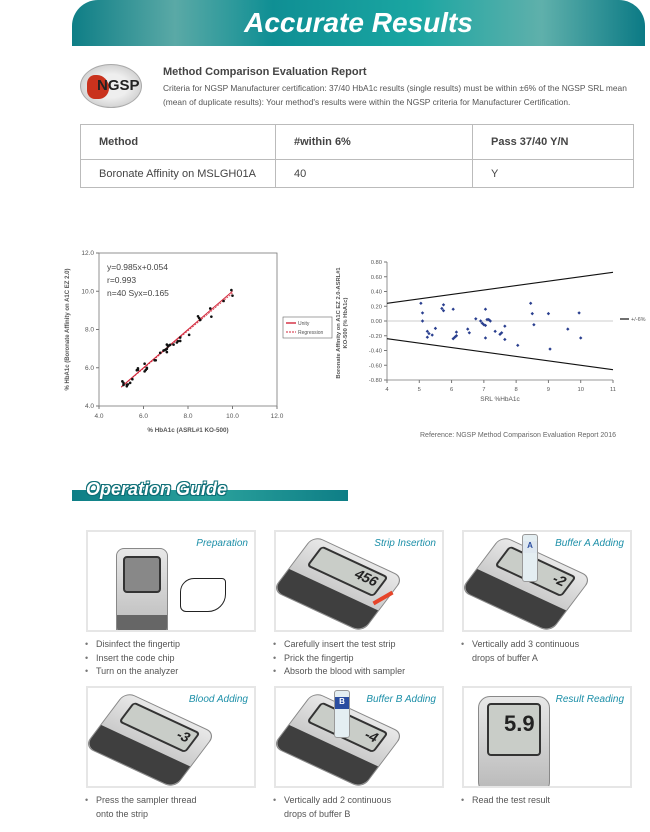 This screenshot has width=650, height=832. What do you see at coordinates (483, 390) in the screenshot?
I see `x-tick-label: 7` at bounding box center [483, 390].